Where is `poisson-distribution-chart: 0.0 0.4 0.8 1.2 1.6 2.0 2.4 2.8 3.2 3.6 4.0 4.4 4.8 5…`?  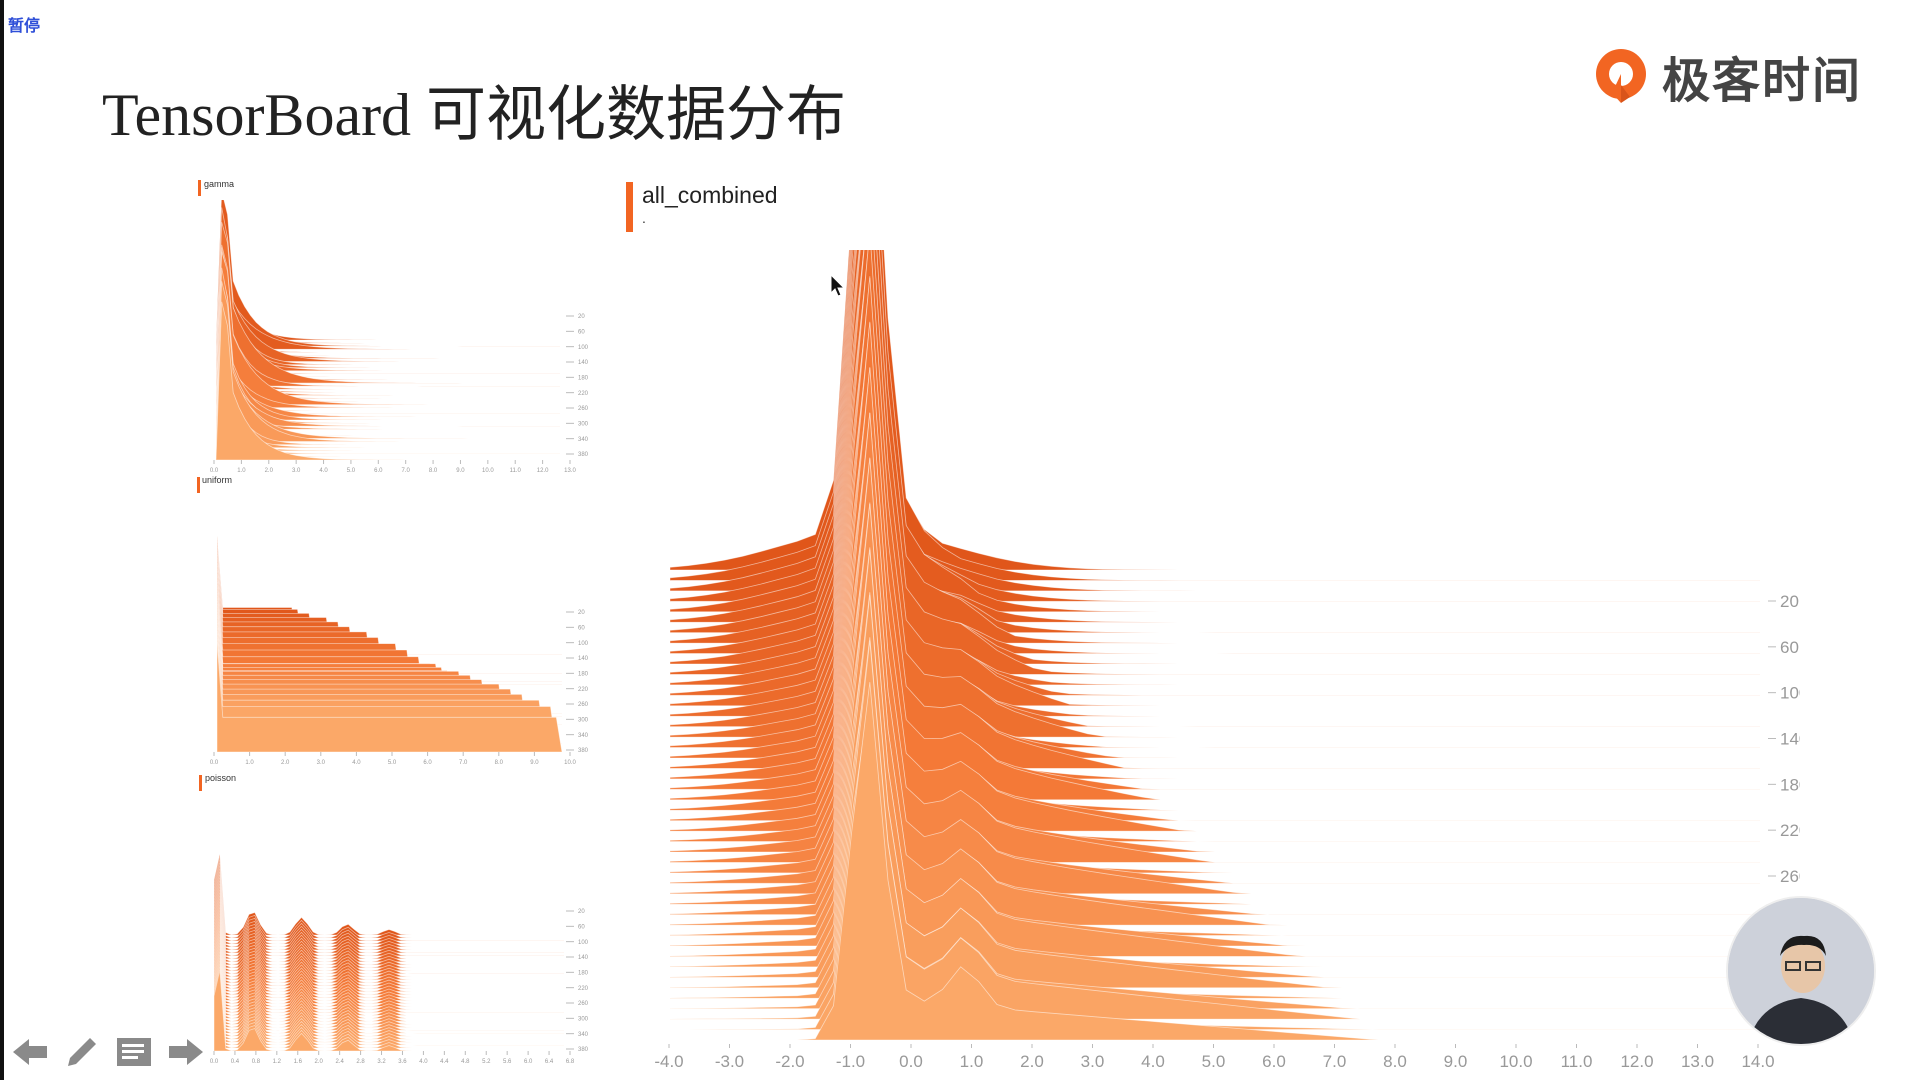 poisson-distribution-chart: 0.0 0.4 0.8 1.2 1.6 2.0 2.4 2.8 3.2 3.6 4.0 4.4 4.8 5… is located at coordinates (399, 959).